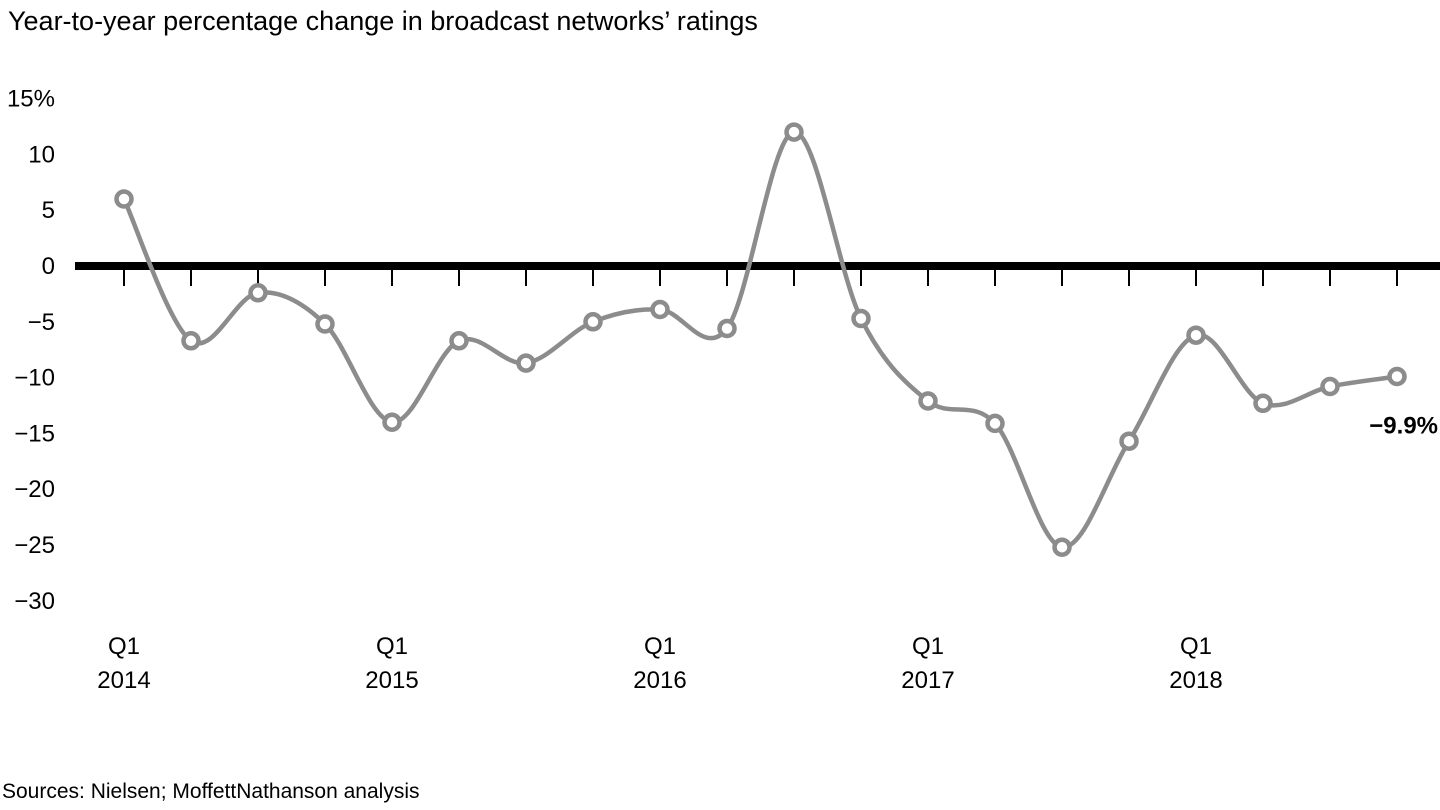 The height and width of the screenshot is (810, 1440). Describe the element at coordinates (34, 433) in the screenshot. I see `y-axis-label: −15` at that location.